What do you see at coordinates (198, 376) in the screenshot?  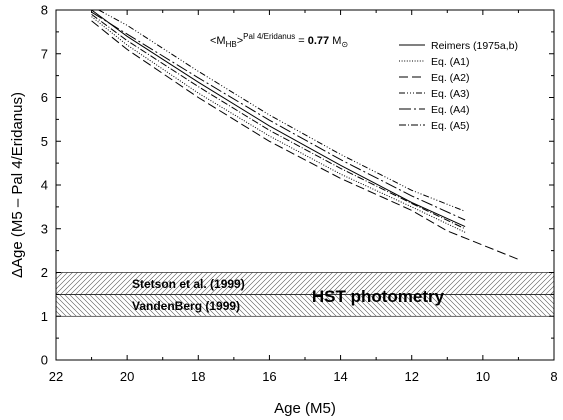 I see `x-tick-label-2: 18` at bounding box center [198, 376].